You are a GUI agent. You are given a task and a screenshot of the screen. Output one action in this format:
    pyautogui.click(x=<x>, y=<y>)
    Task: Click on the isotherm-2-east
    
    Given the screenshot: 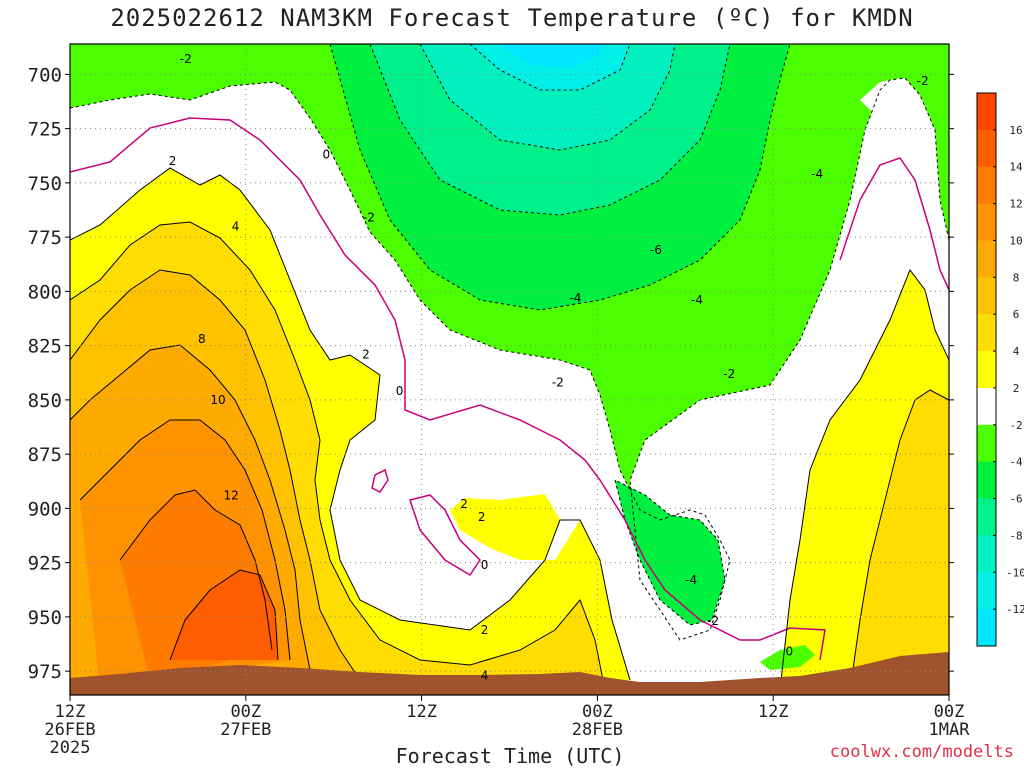 What is the action you would take?
    pyautogui.click(x=864, y=479)
    